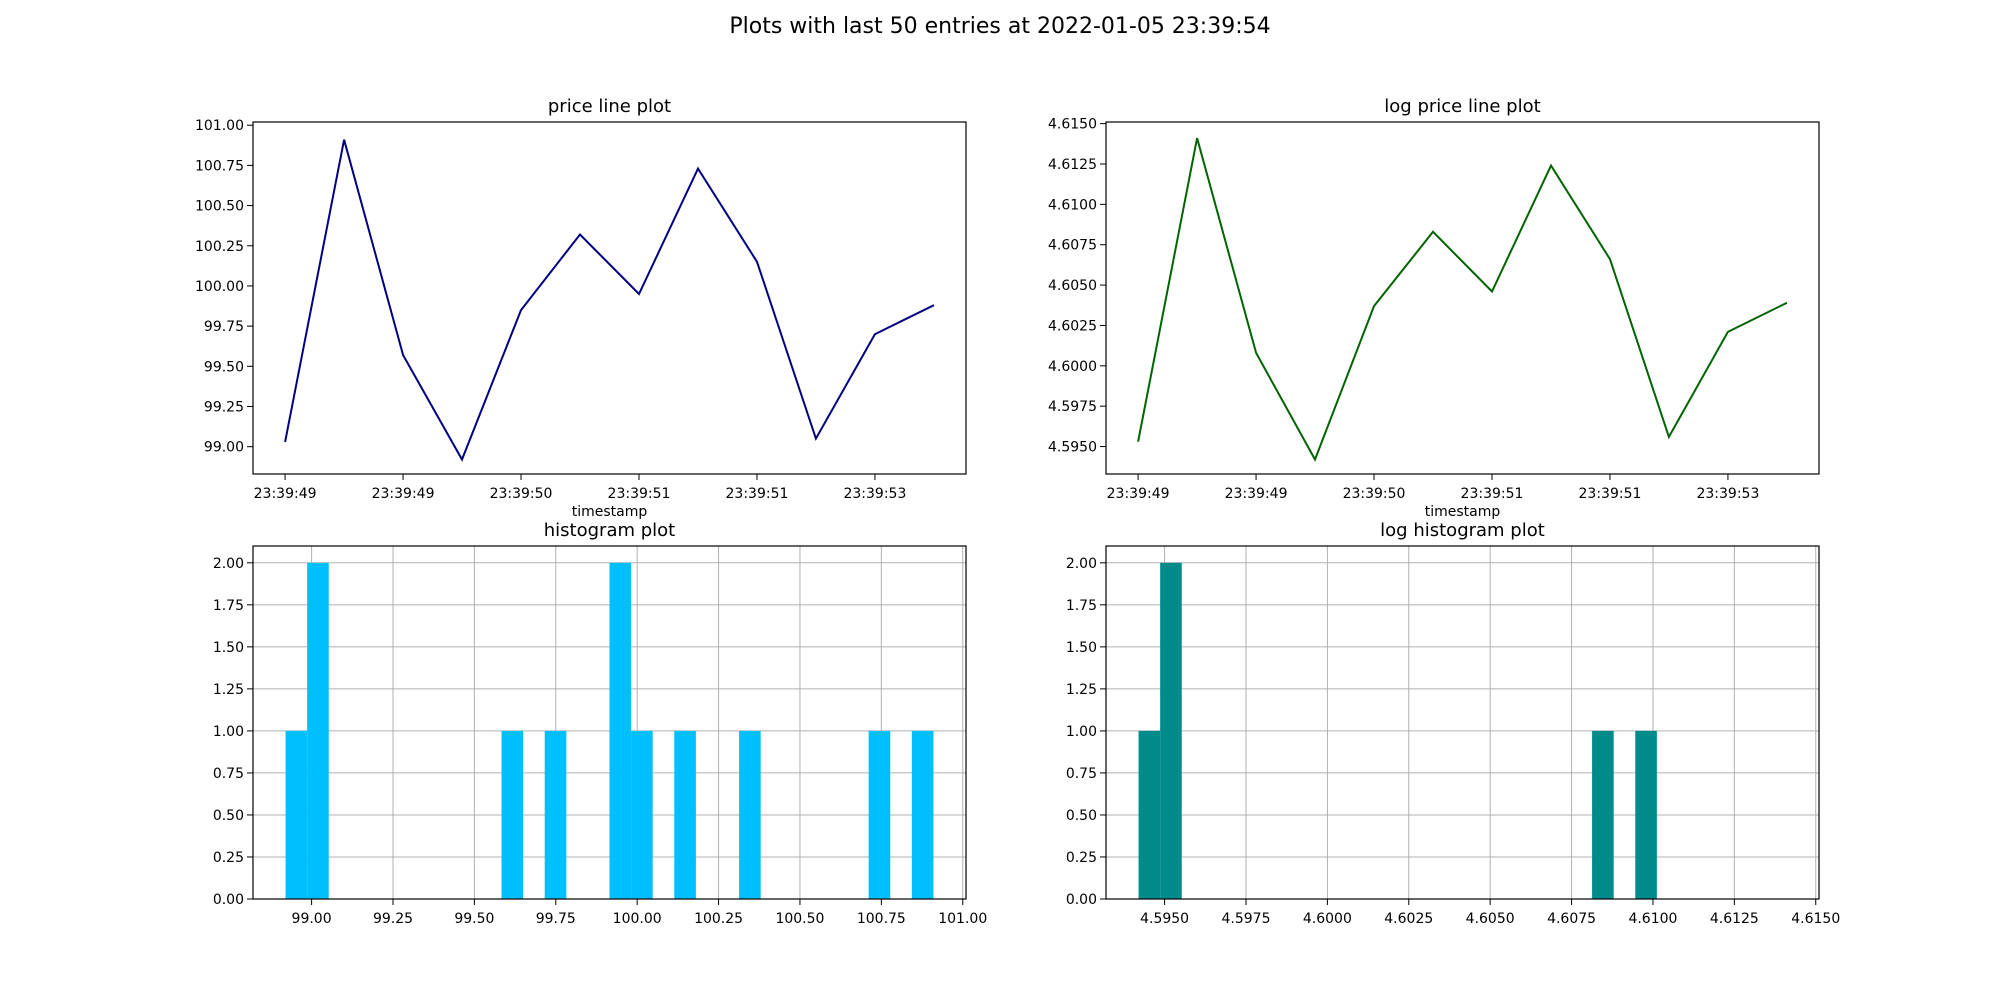 Image resolution: width=2000 pixels, height=1000 pixels. What do you see at coordinates (1072, 407) in the screenshot?
I see `y-tick-label: 4.5975` at bounding box center [1072, 407].